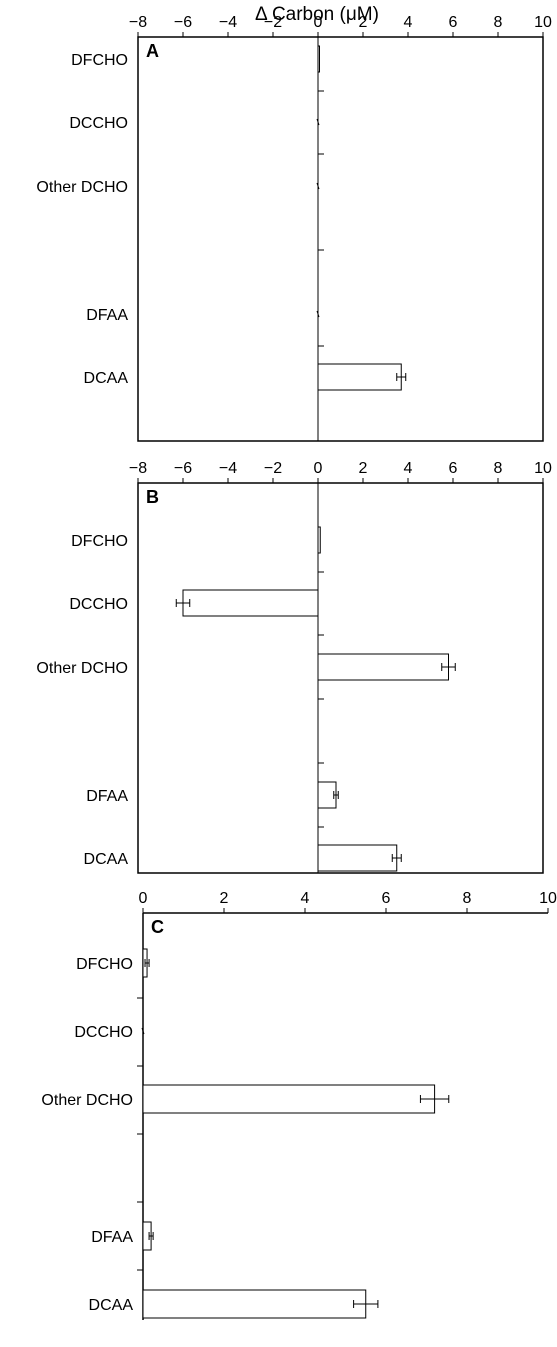 Image resolution: width=557 pixels, height=1347 pixels. I want to click on panel-letter: B, so click(152, 497).